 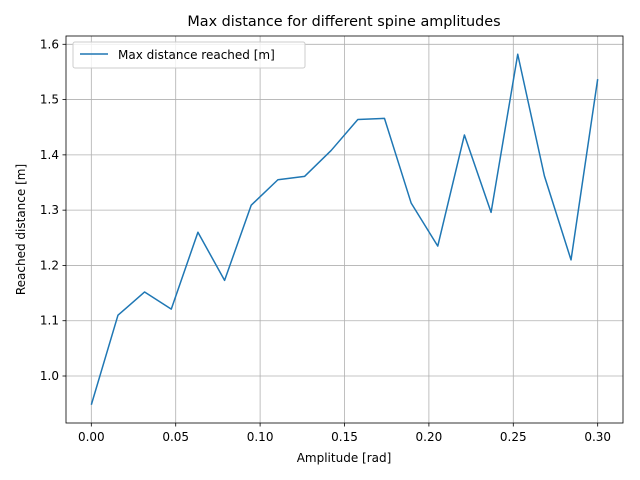 I want to click on y-tick-label: 1.6, so click(x=49, y=44).